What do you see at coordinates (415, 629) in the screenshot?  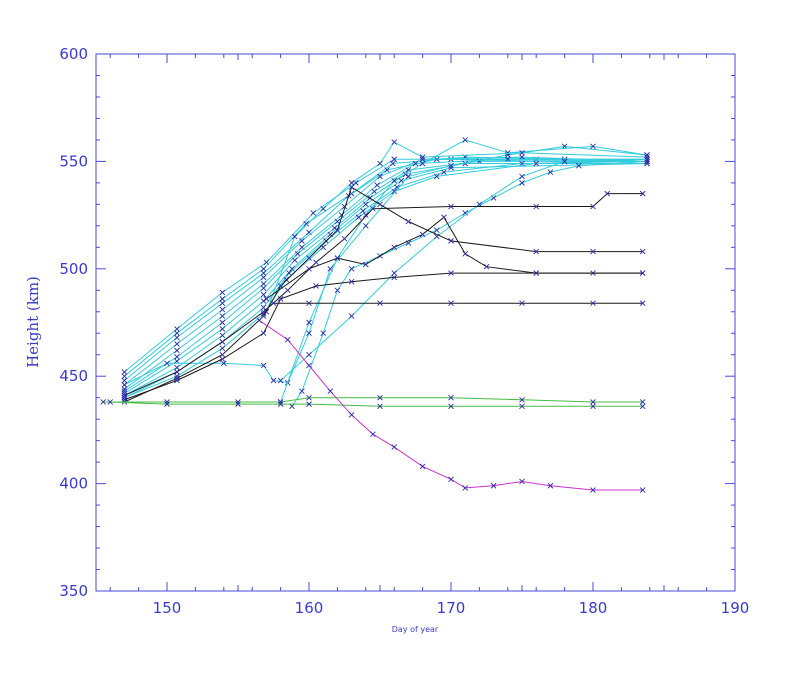 I see `x-axis-label: Day of year` at bounding box center [415, 629].